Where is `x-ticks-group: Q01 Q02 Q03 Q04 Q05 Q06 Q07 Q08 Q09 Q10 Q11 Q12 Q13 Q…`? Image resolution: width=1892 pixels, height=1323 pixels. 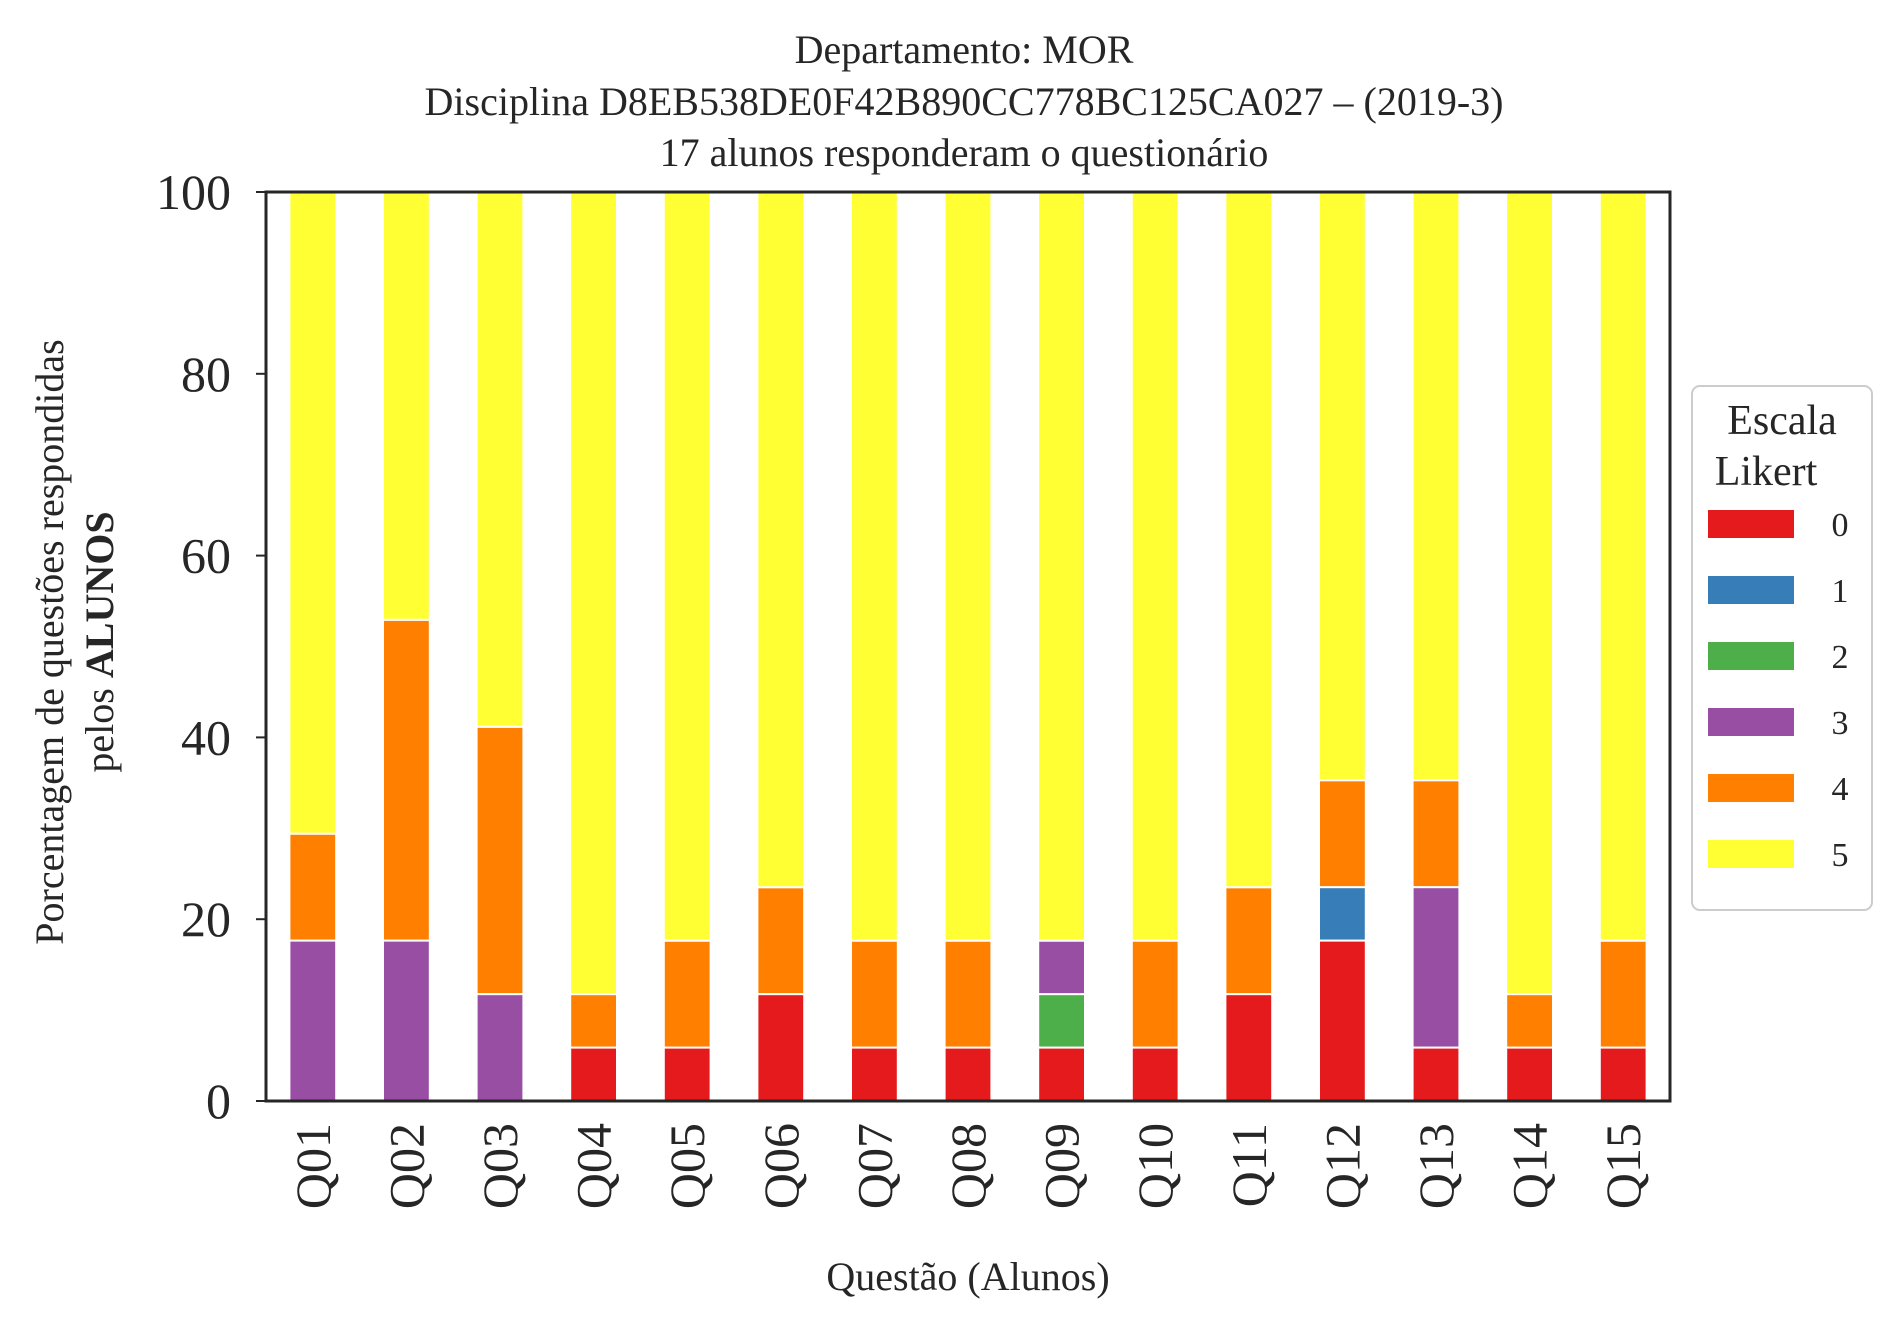 x-ticks-group: Q01 Q02 Q03 Q04 Q05 Q06 Q07 Q08 Q09 Q10 Q11 Q12 Q13 Q… is located at coordinates (968, 1166).